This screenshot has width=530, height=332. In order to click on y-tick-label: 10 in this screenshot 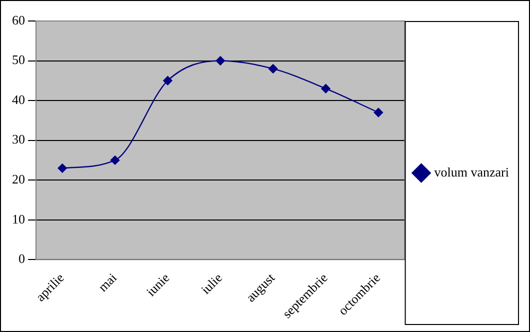, I will do `click(18, 218)`.